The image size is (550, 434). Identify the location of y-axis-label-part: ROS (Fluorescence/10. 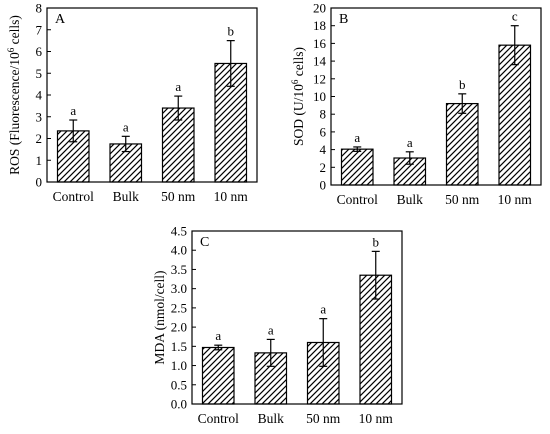
(14, 113).